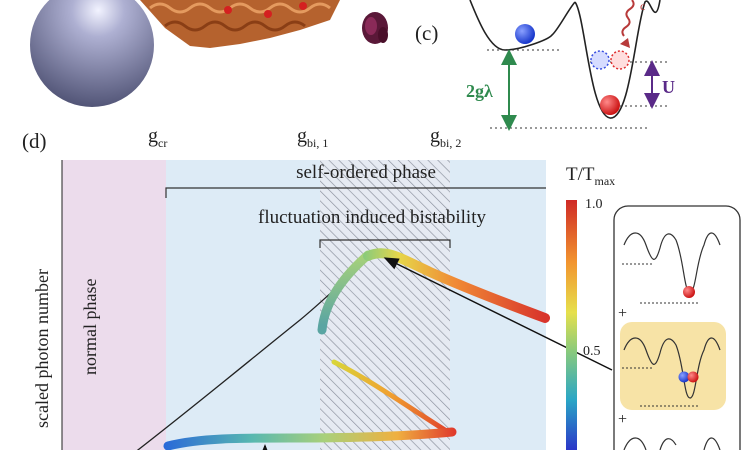 Image resolution: width=750 pixels, height=450 pixels. What do you see at coordinates (525, 34) in the screenshot?
I see `blue-atom` at bounding box center [525, 34].